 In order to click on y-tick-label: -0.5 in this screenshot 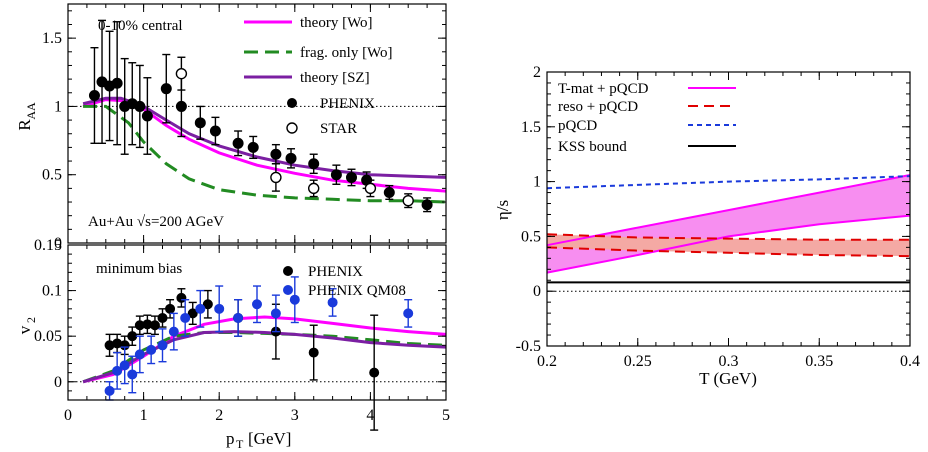, I will do `click(528, 346)`.